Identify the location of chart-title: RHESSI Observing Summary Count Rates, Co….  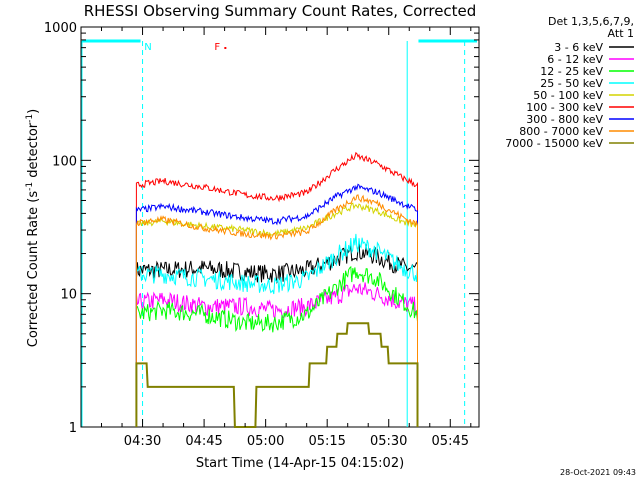
(280, 11).